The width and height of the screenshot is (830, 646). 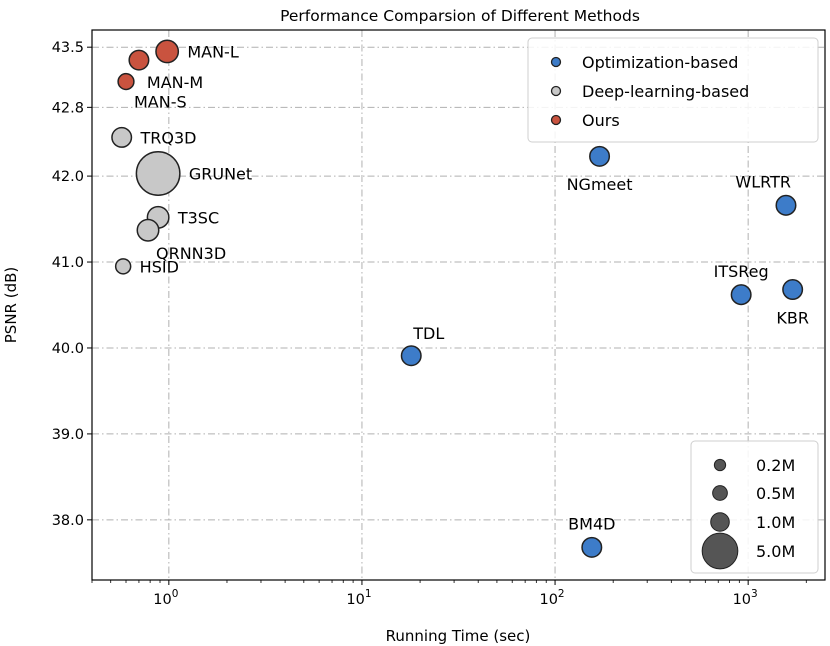 What do you see at coordinates (775, 493) in the screenshot?
I see `size-legend-label: 0.5M` at bounding box center [775, 493].